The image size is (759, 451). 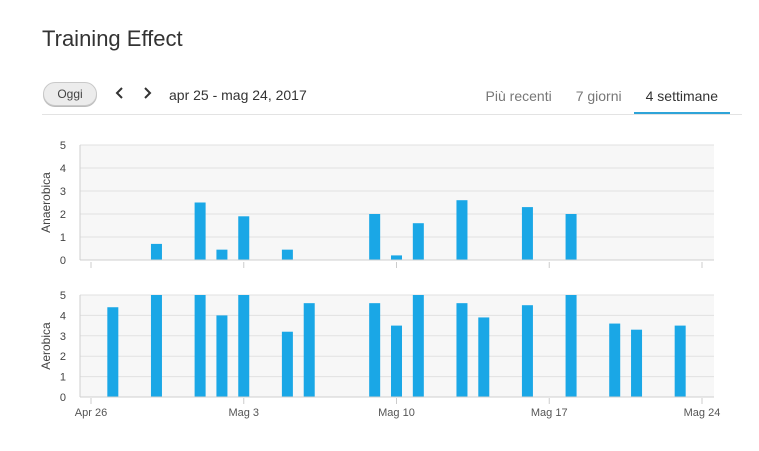 I want to click on tab-4-weeks: 4 settimane, so click(x=681, y=96).